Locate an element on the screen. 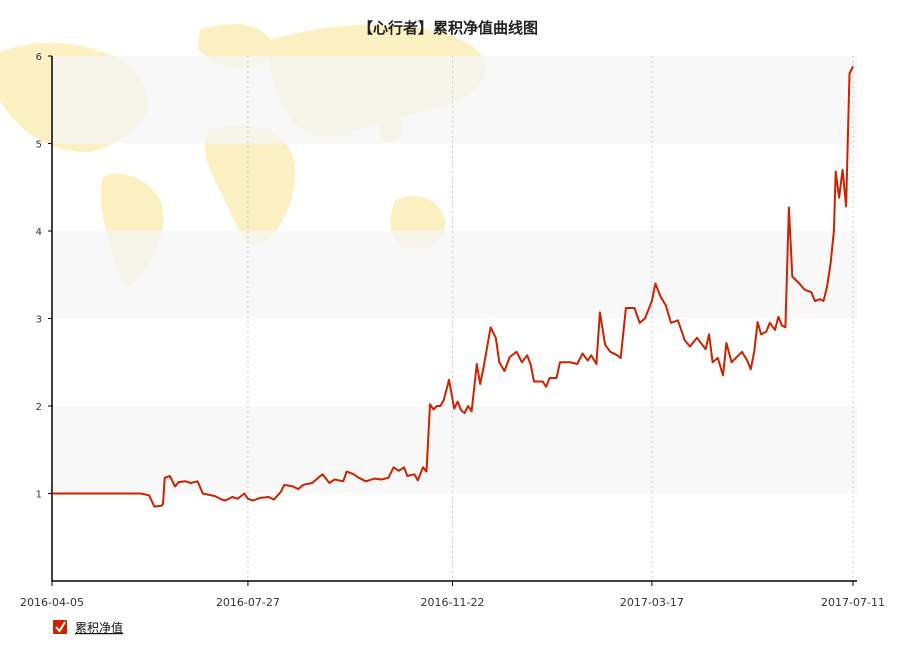 The height and width of the screenshot is (655, 901). x-tick-label: 2017-07-11 is located at coordinates (853, 602).